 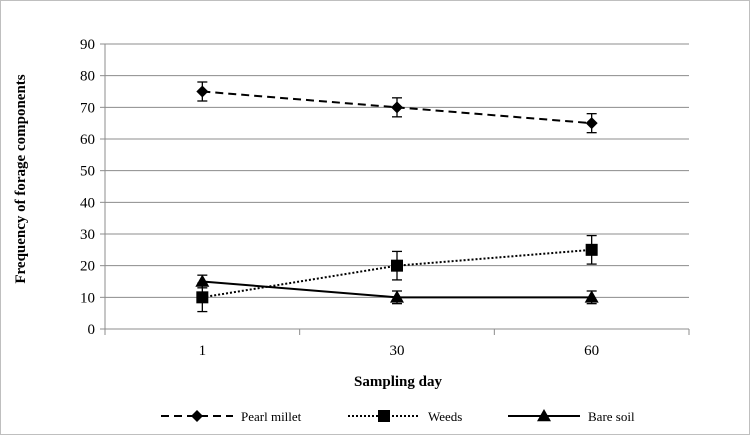 I want to click on x-tick-label: 1, so click(x=203, y=351).